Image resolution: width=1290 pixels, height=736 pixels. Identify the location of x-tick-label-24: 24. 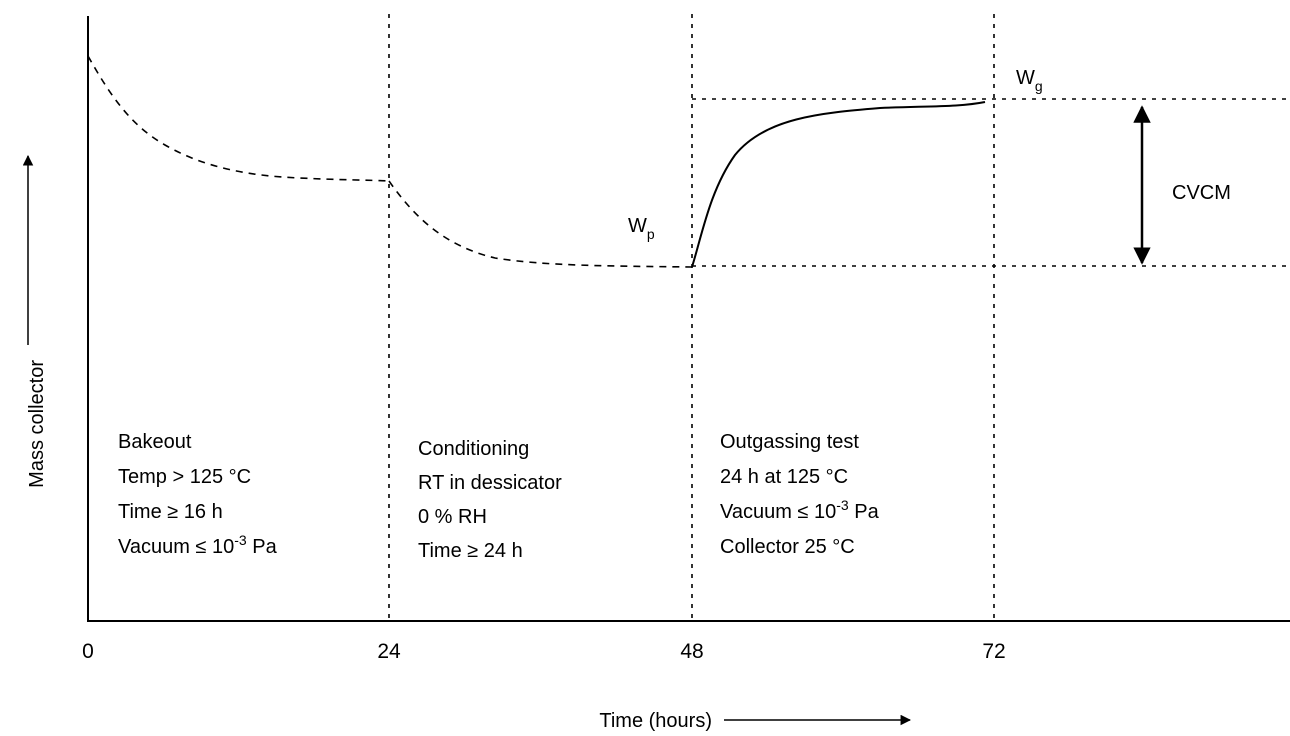
(389, 651).